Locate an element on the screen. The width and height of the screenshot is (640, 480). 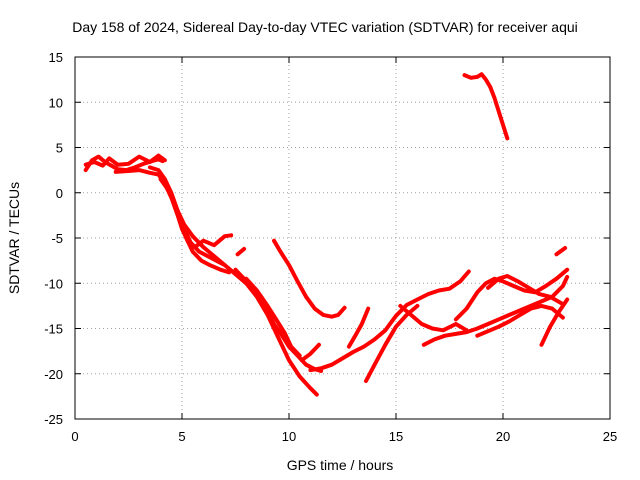
y-tick-label: 15 is located at coordinates (56, 57).